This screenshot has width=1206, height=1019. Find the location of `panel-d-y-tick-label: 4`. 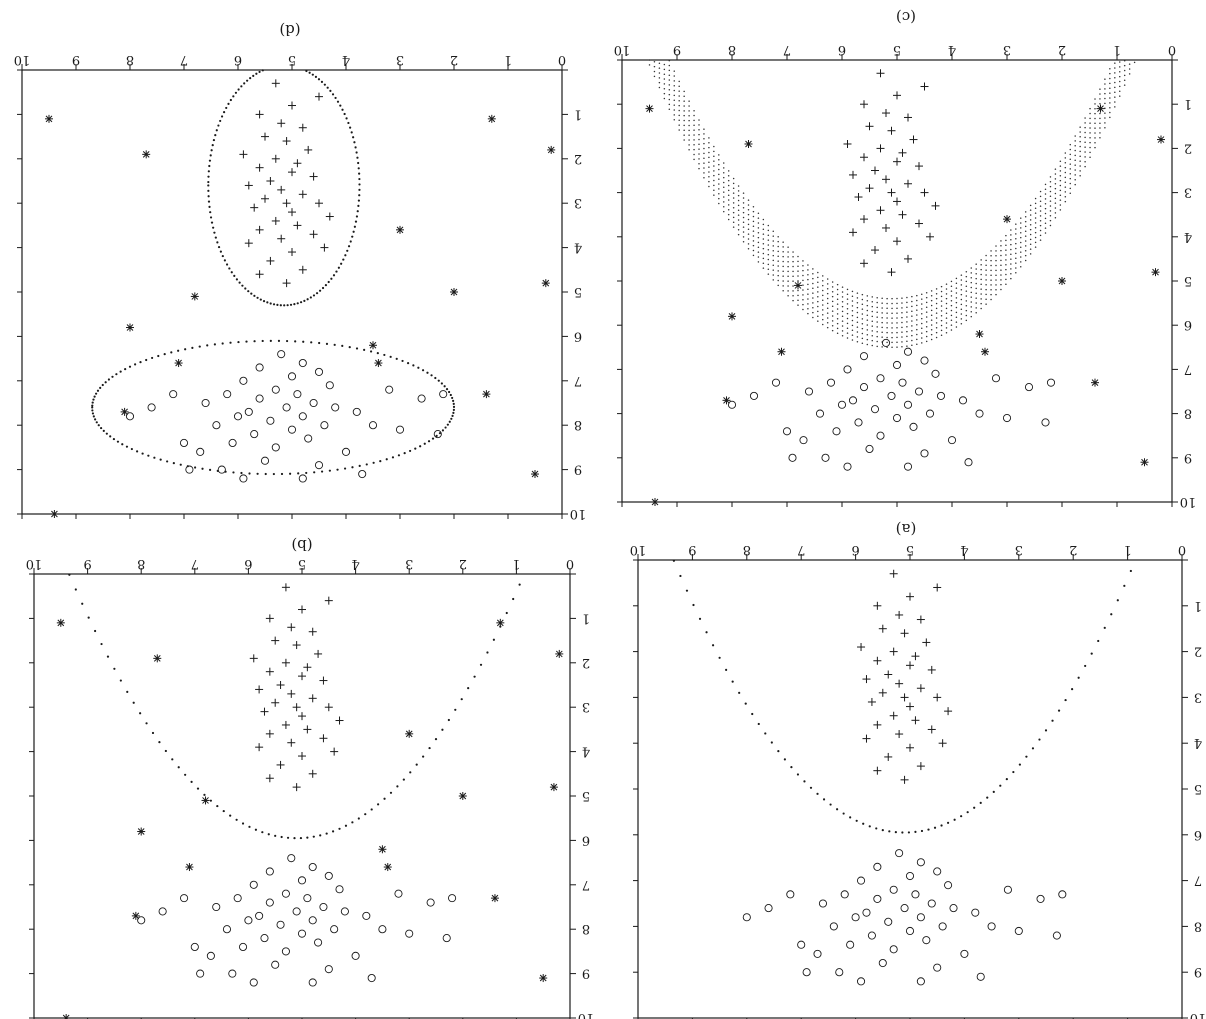

panel-d-y-tick-label: 4 is located at coordinates (578, 247).